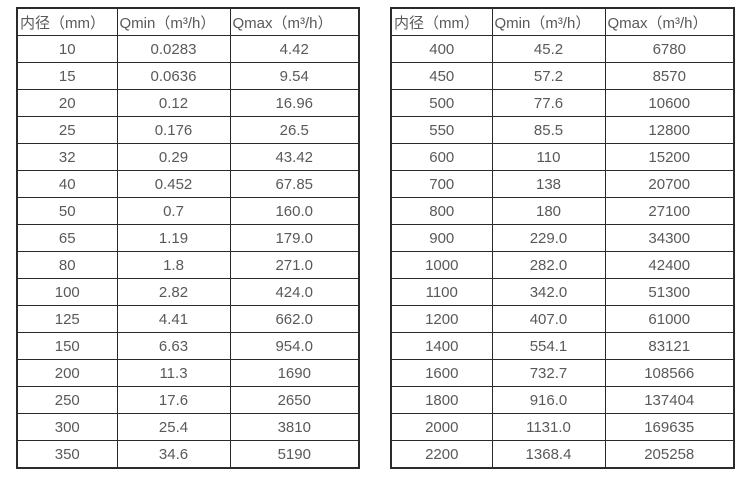 The width and height of the screenshot is (750, 483). I want to click on table-row: 250 17.6 2650, so click(188, 400).